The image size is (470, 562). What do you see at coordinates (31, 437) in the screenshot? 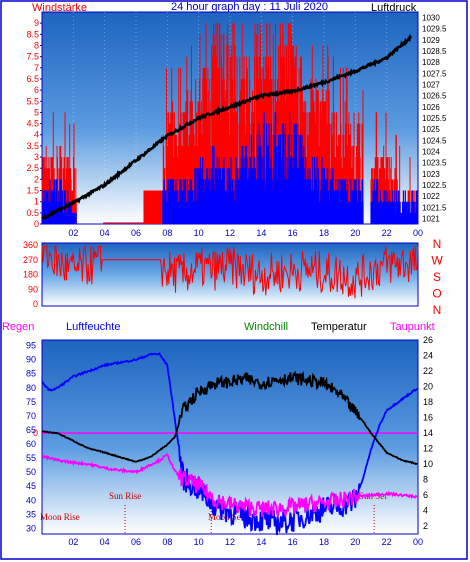
I see `humidity-axis: 95 90 85 80 75 70 65 60 55 50 45 40 35 30` at bounding box center [31, 437].